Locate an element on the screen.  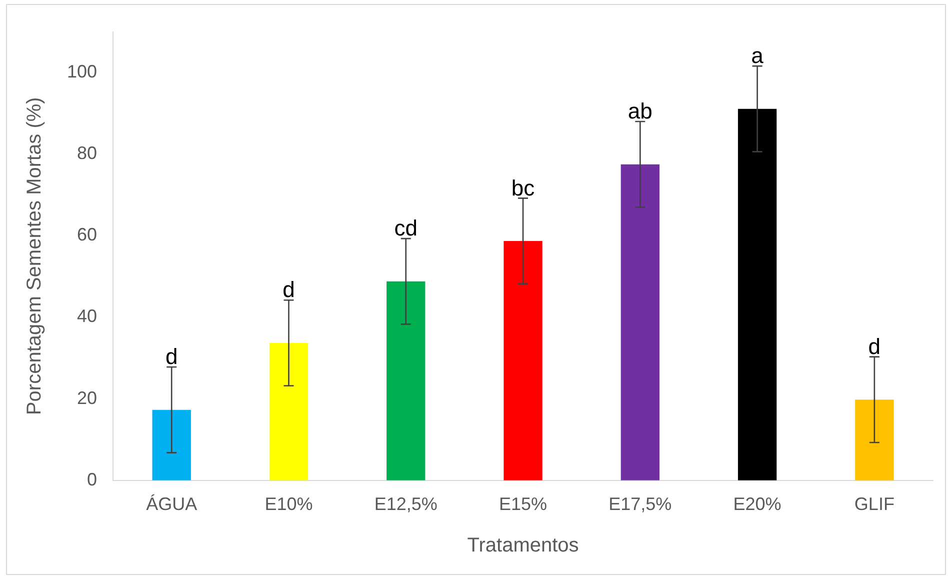
y-tick-label: 0 is located at coordinates (92, 479).